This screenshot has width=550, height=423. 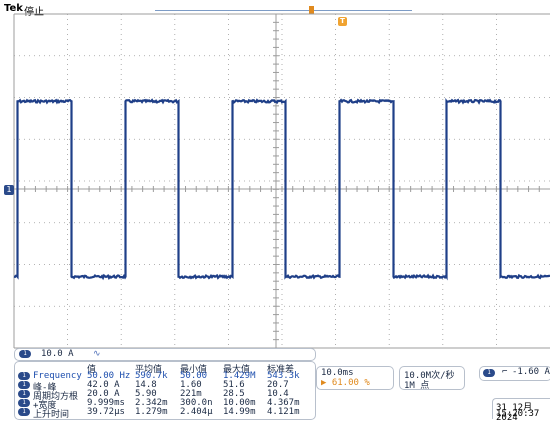 What do you see at coordinates (56, 397) in the screenshot?
I see `measurement-name: 周期均方根` at bounding box center [56, 397].